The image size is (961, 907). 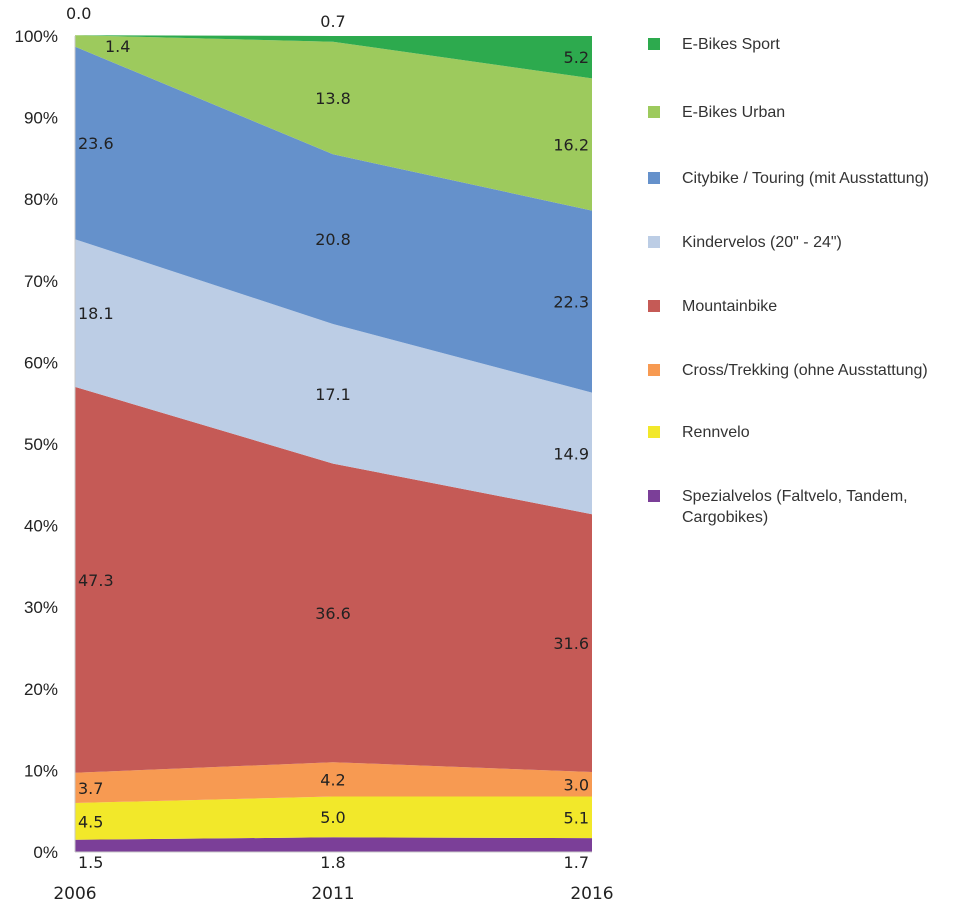 What do you see at coordinates (96, 143) in the screenshot?
I see `data-label: 23.6` at bounding box center [96, 143].